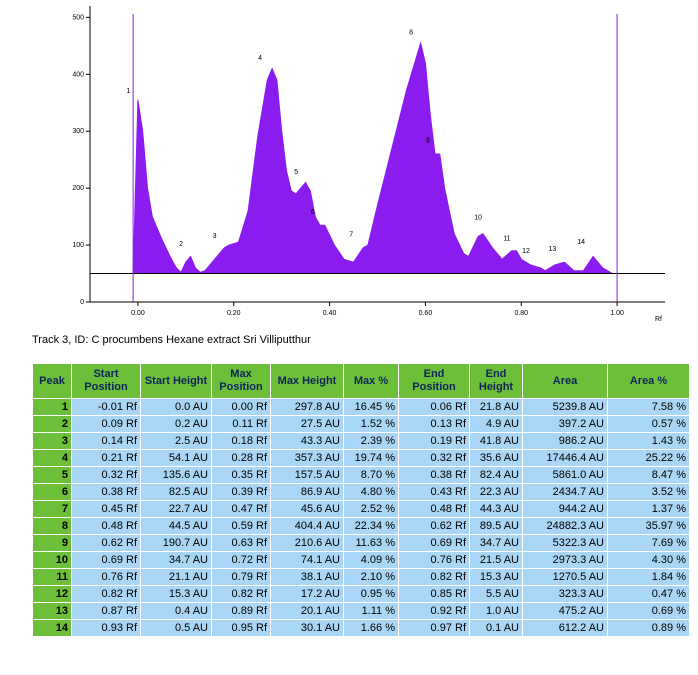  I want to click on cell: 44.5 AU, so click(176, 526).